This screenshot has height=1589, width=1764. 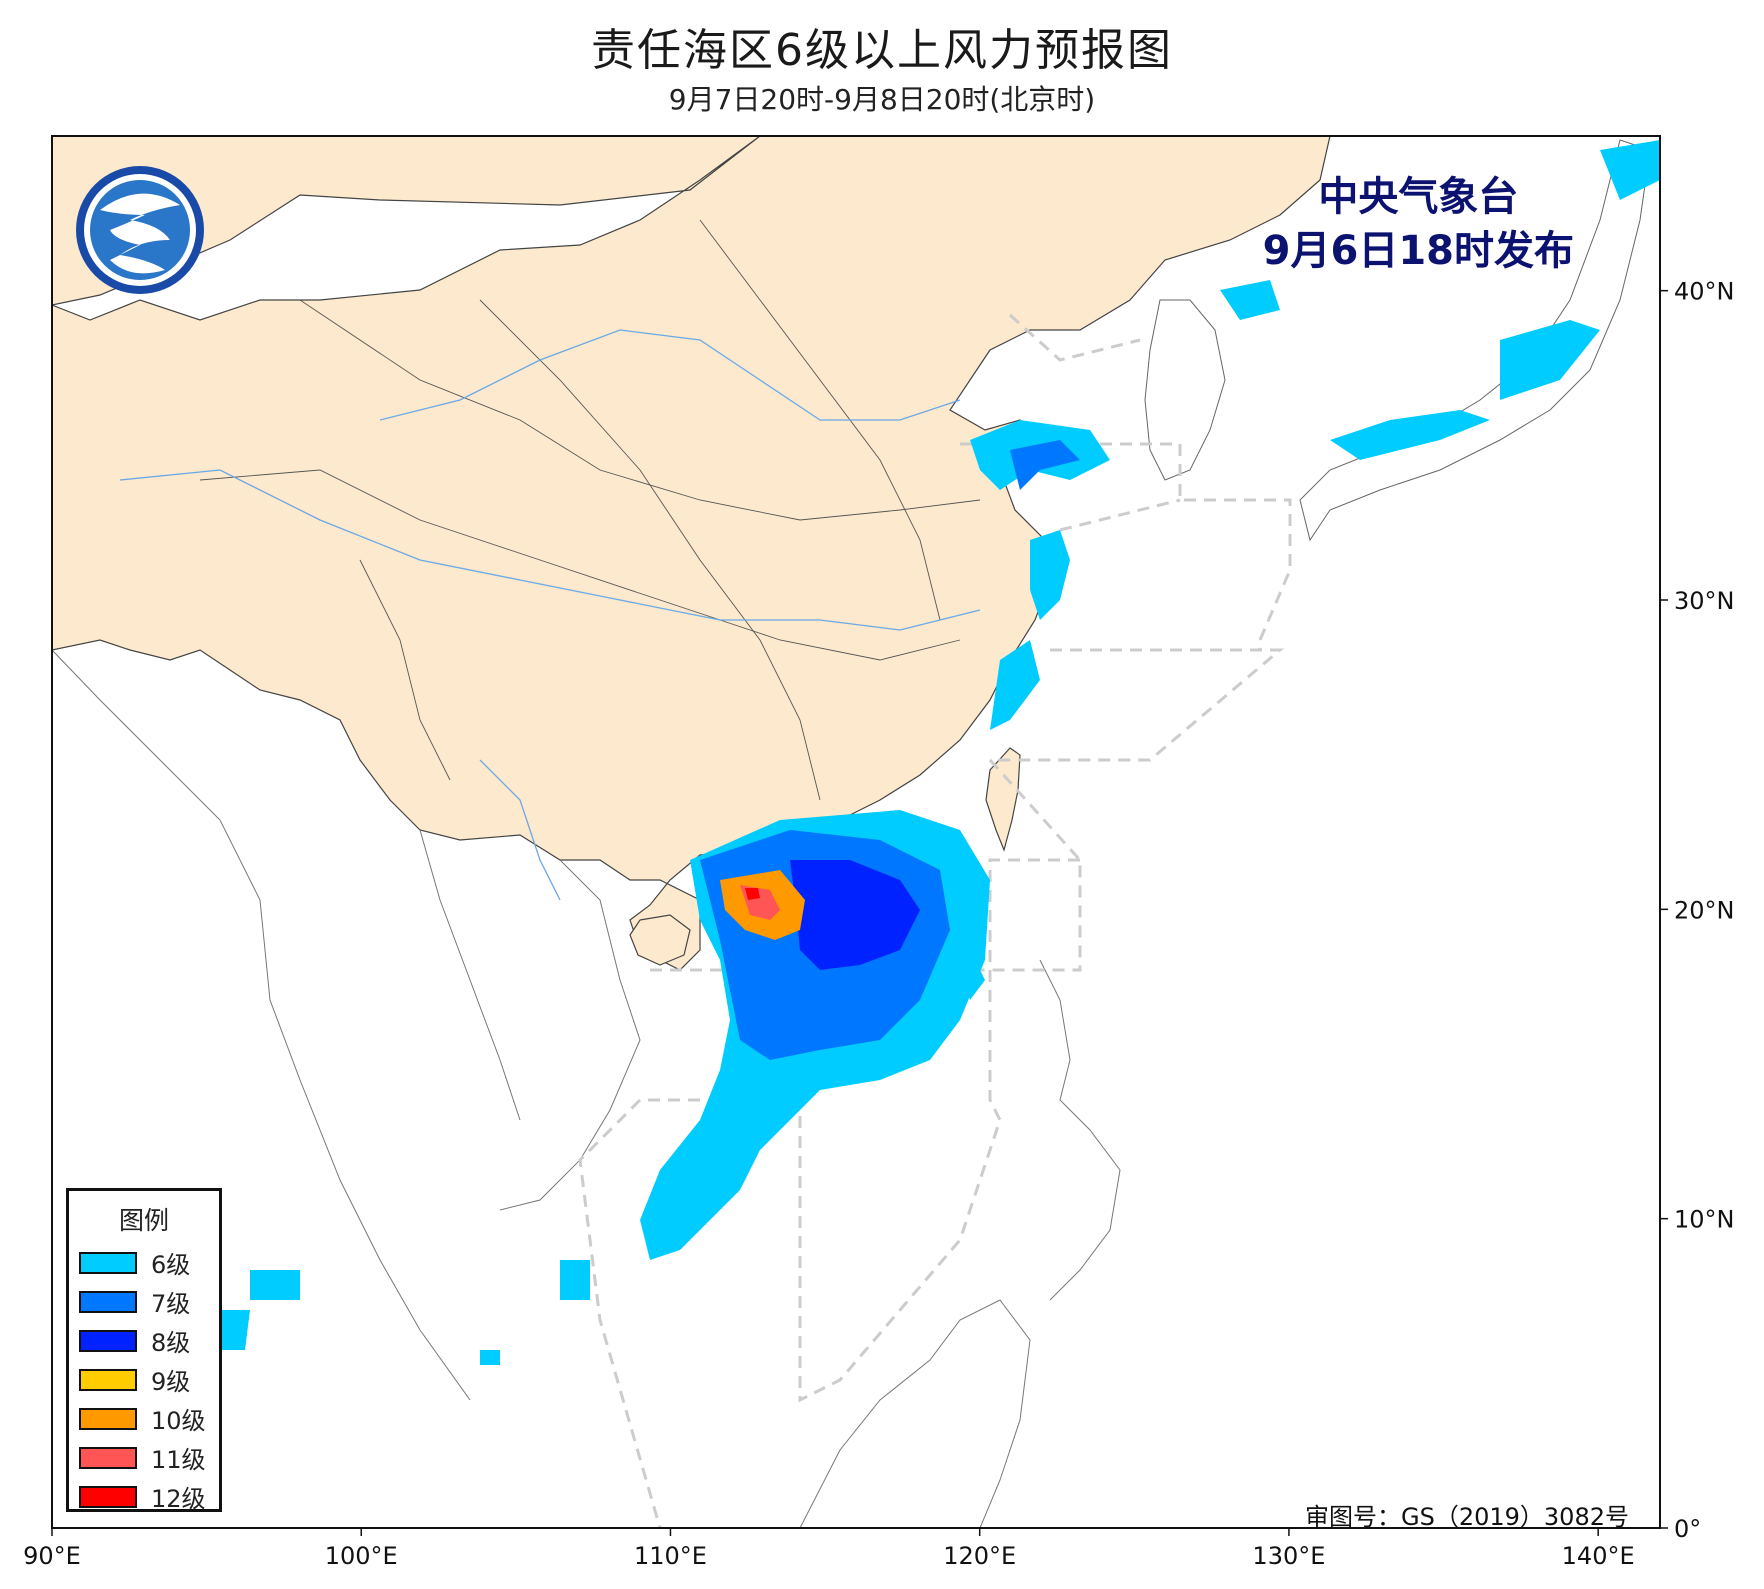 What do you see at coordinates (52, 1556) in the screenshot?
I see `x-tick-label: 90°E` at bounding box center [52, 1556].